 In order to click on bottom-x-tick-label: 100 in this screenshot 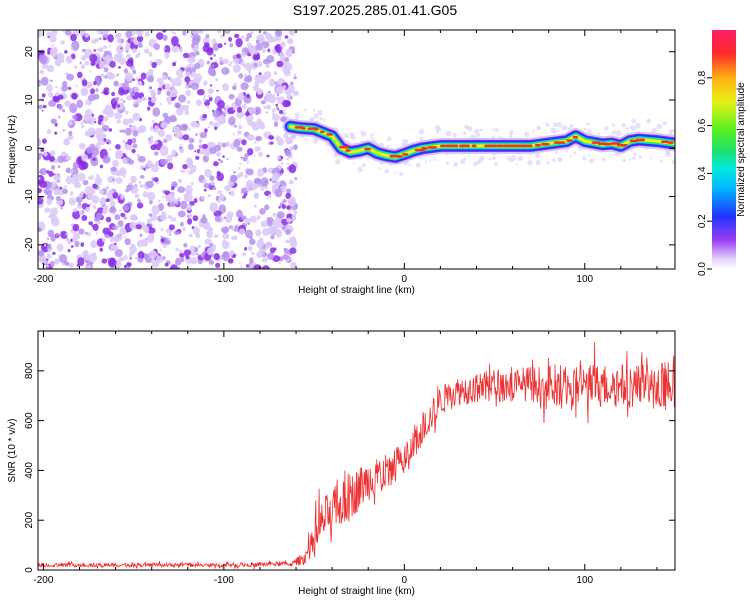, I will do `click(584, 580)`.